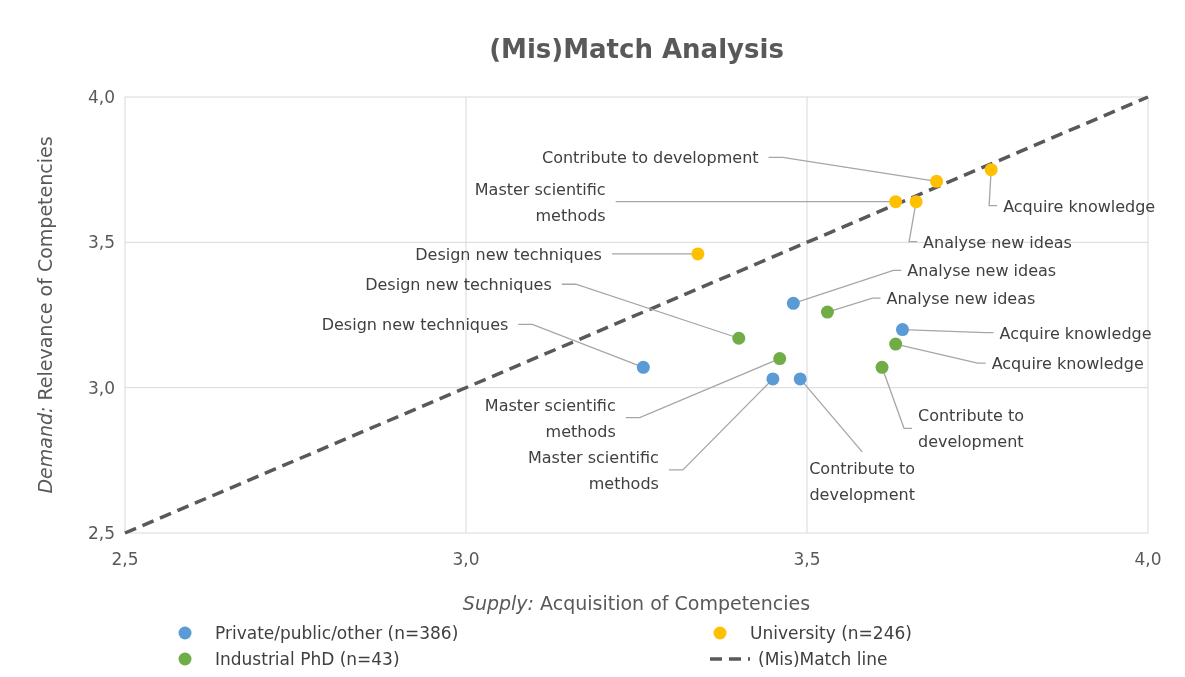  Describe the element at coordinates (337, 633) in the screenshot. I see `legend-label: Private/public/other (n=386)` at that location.